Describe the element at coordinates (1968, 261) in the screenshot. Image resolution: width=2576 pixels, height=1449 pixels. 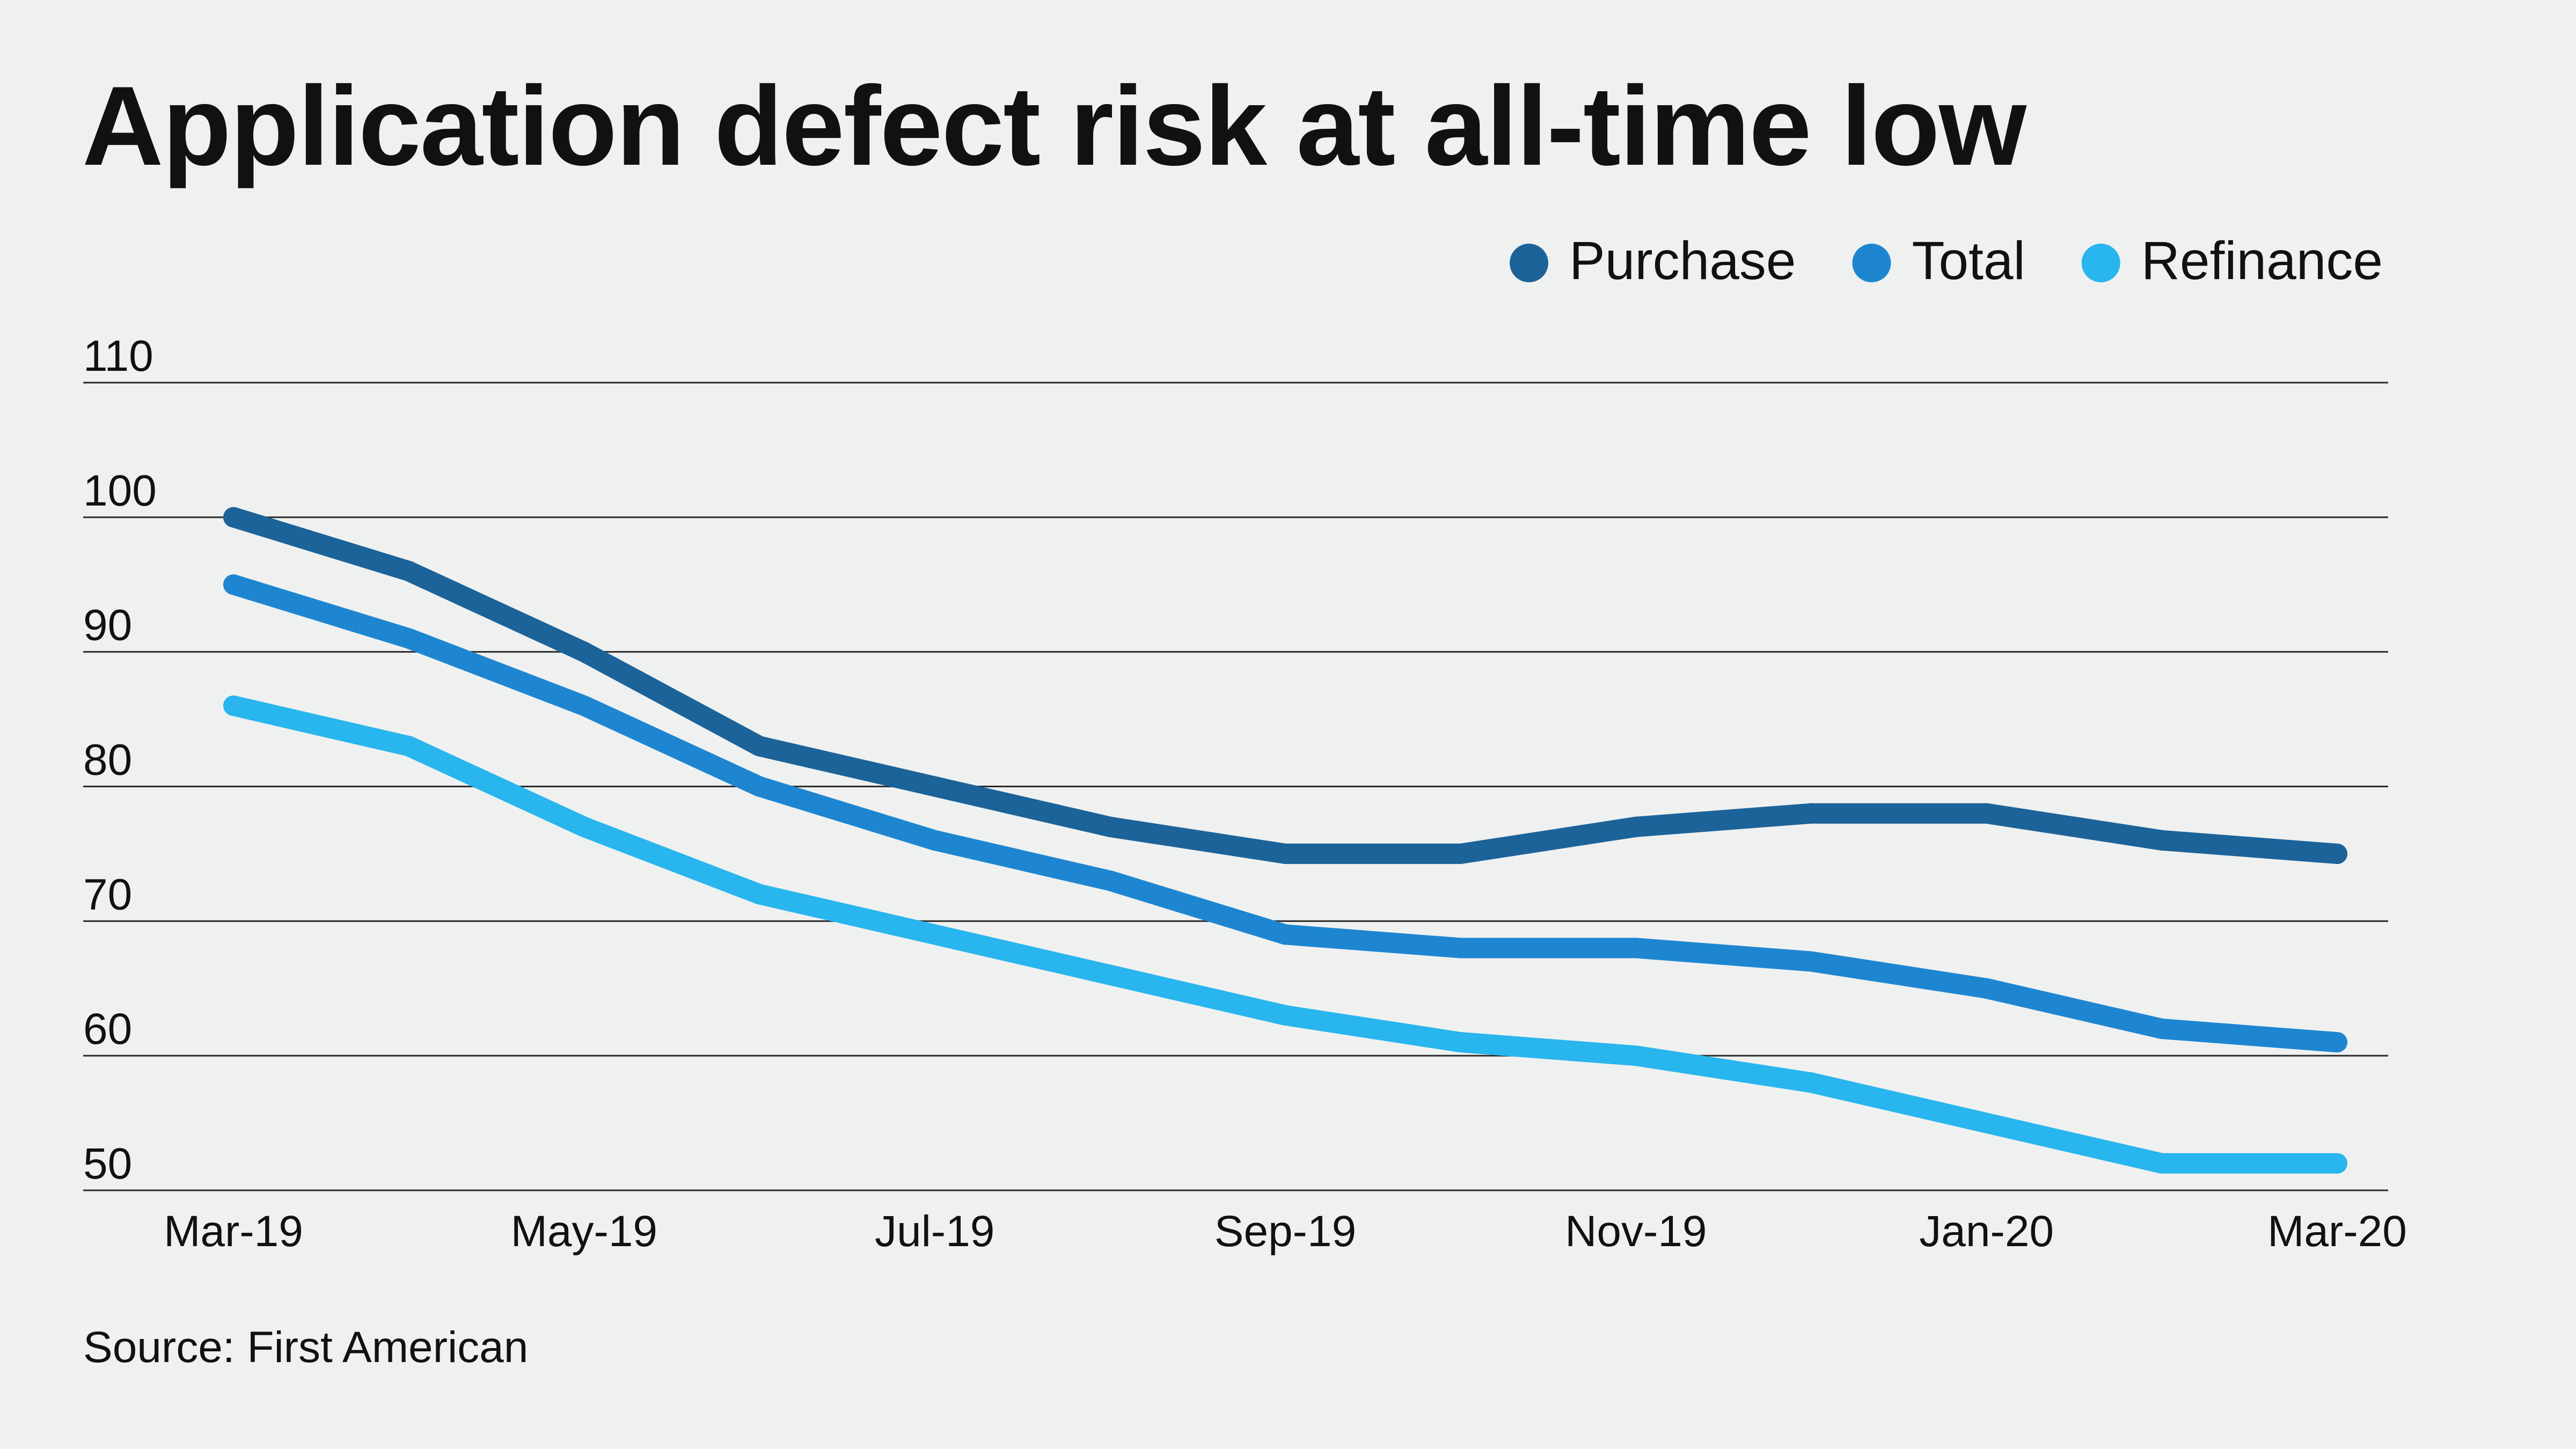
I see `legend-label-total: Total` at that location.